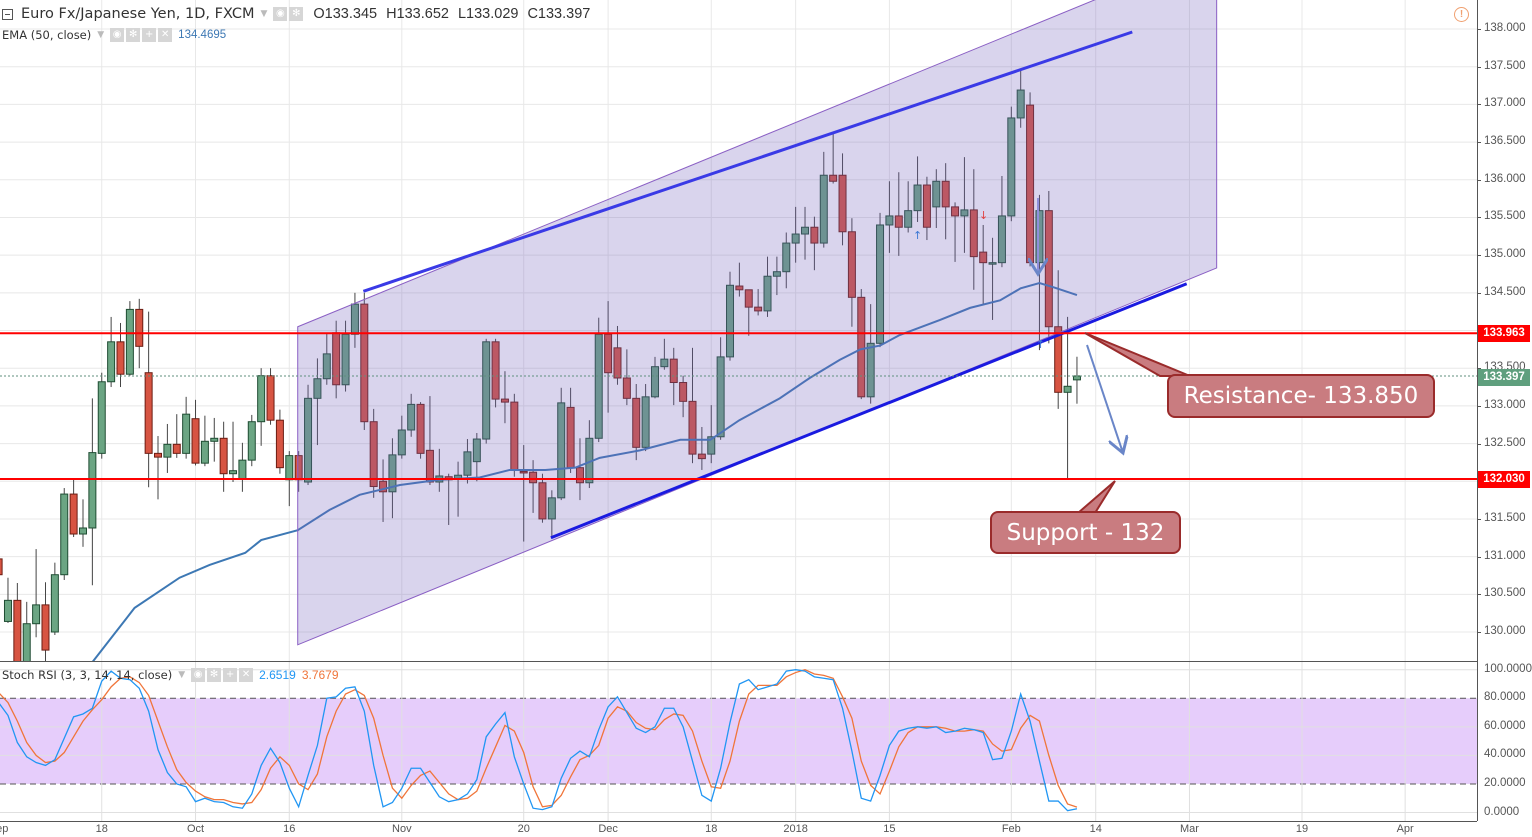 Image resolution: width=1532 pixels, height=837 pixels. Describe the element at coordinates (280, 14) in the screenshot. I see `eye-icon: ◉` at that location.